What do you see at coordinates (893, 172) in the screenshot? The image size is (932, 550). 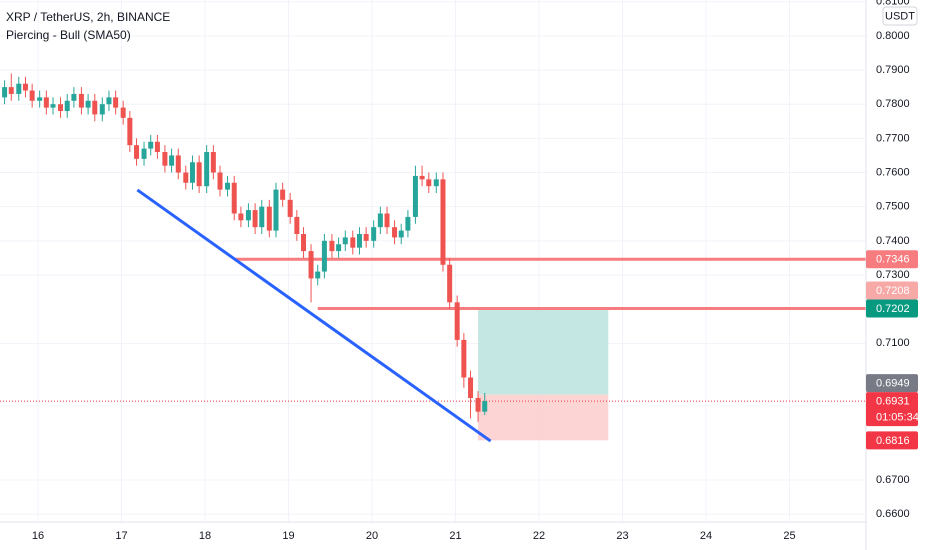 I see `y-tick-label: 0.7600` at bounding box center [893, 172].